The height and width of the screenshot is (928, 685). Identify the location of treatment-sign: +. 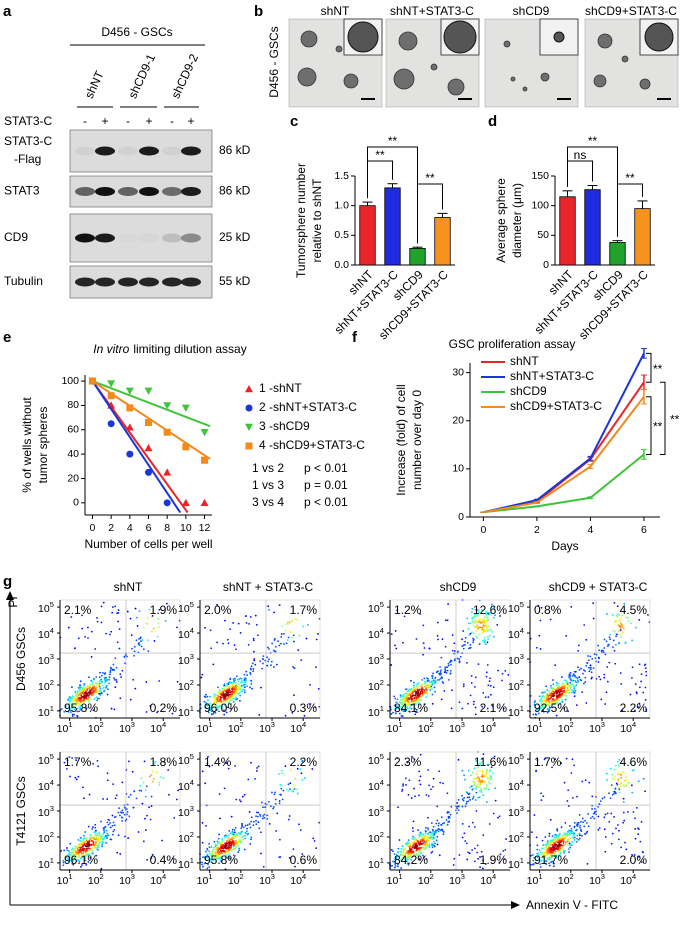
(148, 121).